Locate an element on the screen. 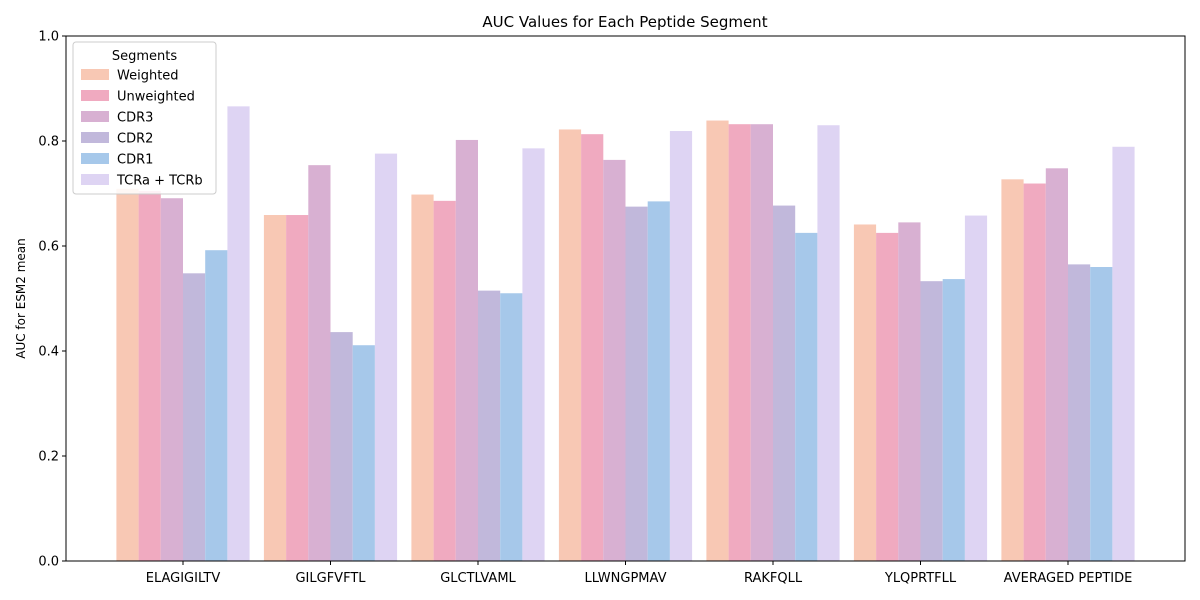 This screenshot has height=600, width=1200. legend-title: Segments is located at coordinates (145, 56).